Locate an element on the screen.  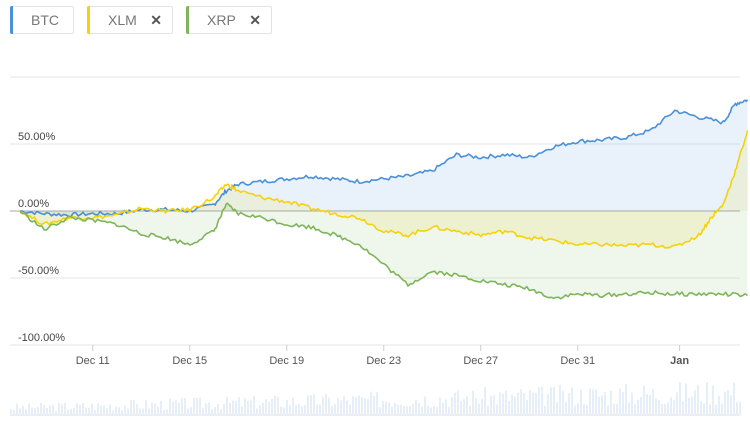
legend-item-btc: BTC is located at coordinates (42, 20).